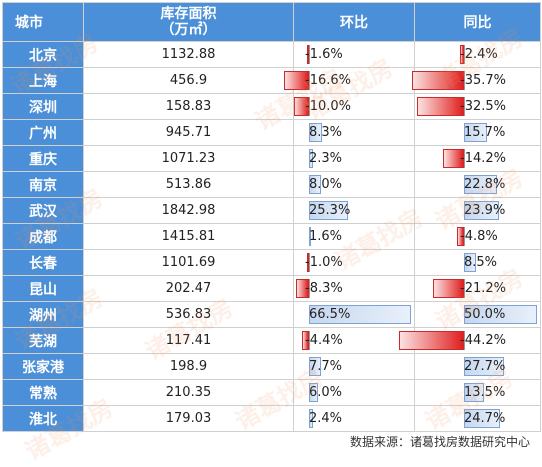 This screenshot has width=542, height=467. I want to click on table-row: 深圳 158.83 -10.0% -32.5%, so click(271, 106).